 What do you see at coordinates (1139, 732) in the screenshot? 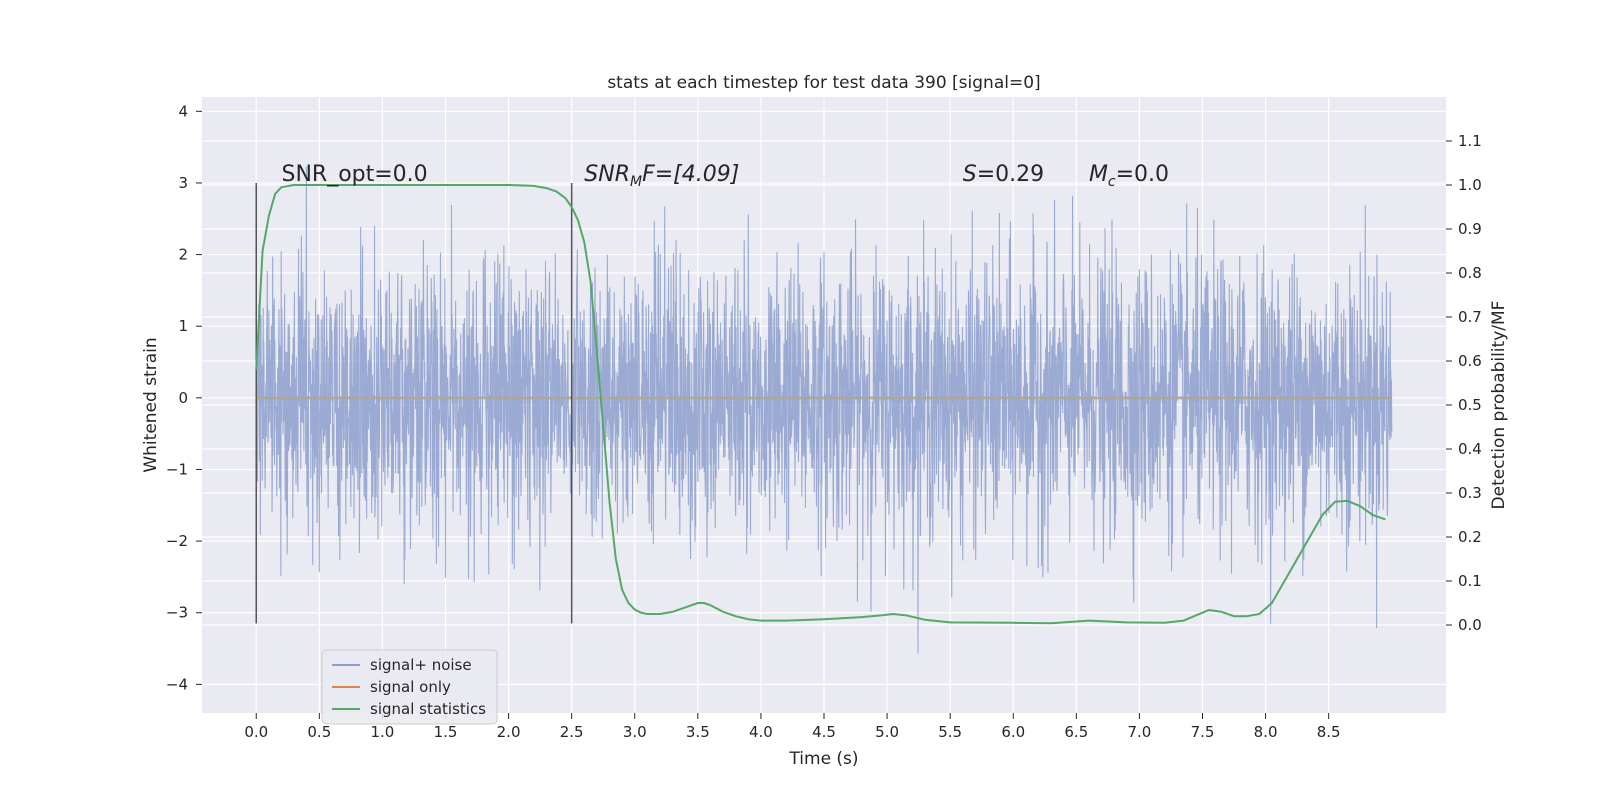
I see `x-tick-label: 7.0` at bounding box center [1139, 732].